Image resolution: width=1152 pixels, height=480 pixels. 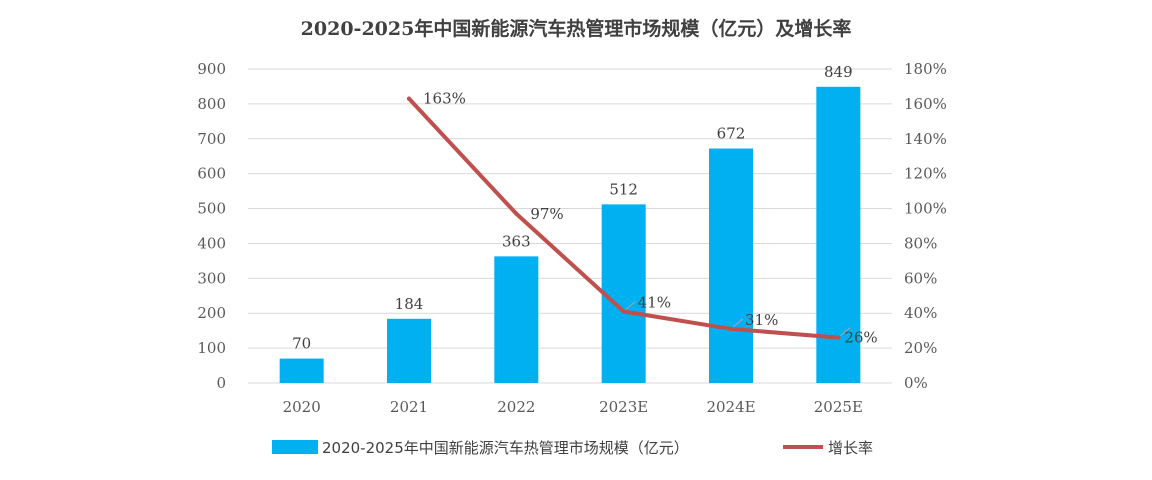 What do you see at coordinates (925, 104) in the screenshot?
I see `y-right-tick-label: 160%` at bounding box center [925, 104].